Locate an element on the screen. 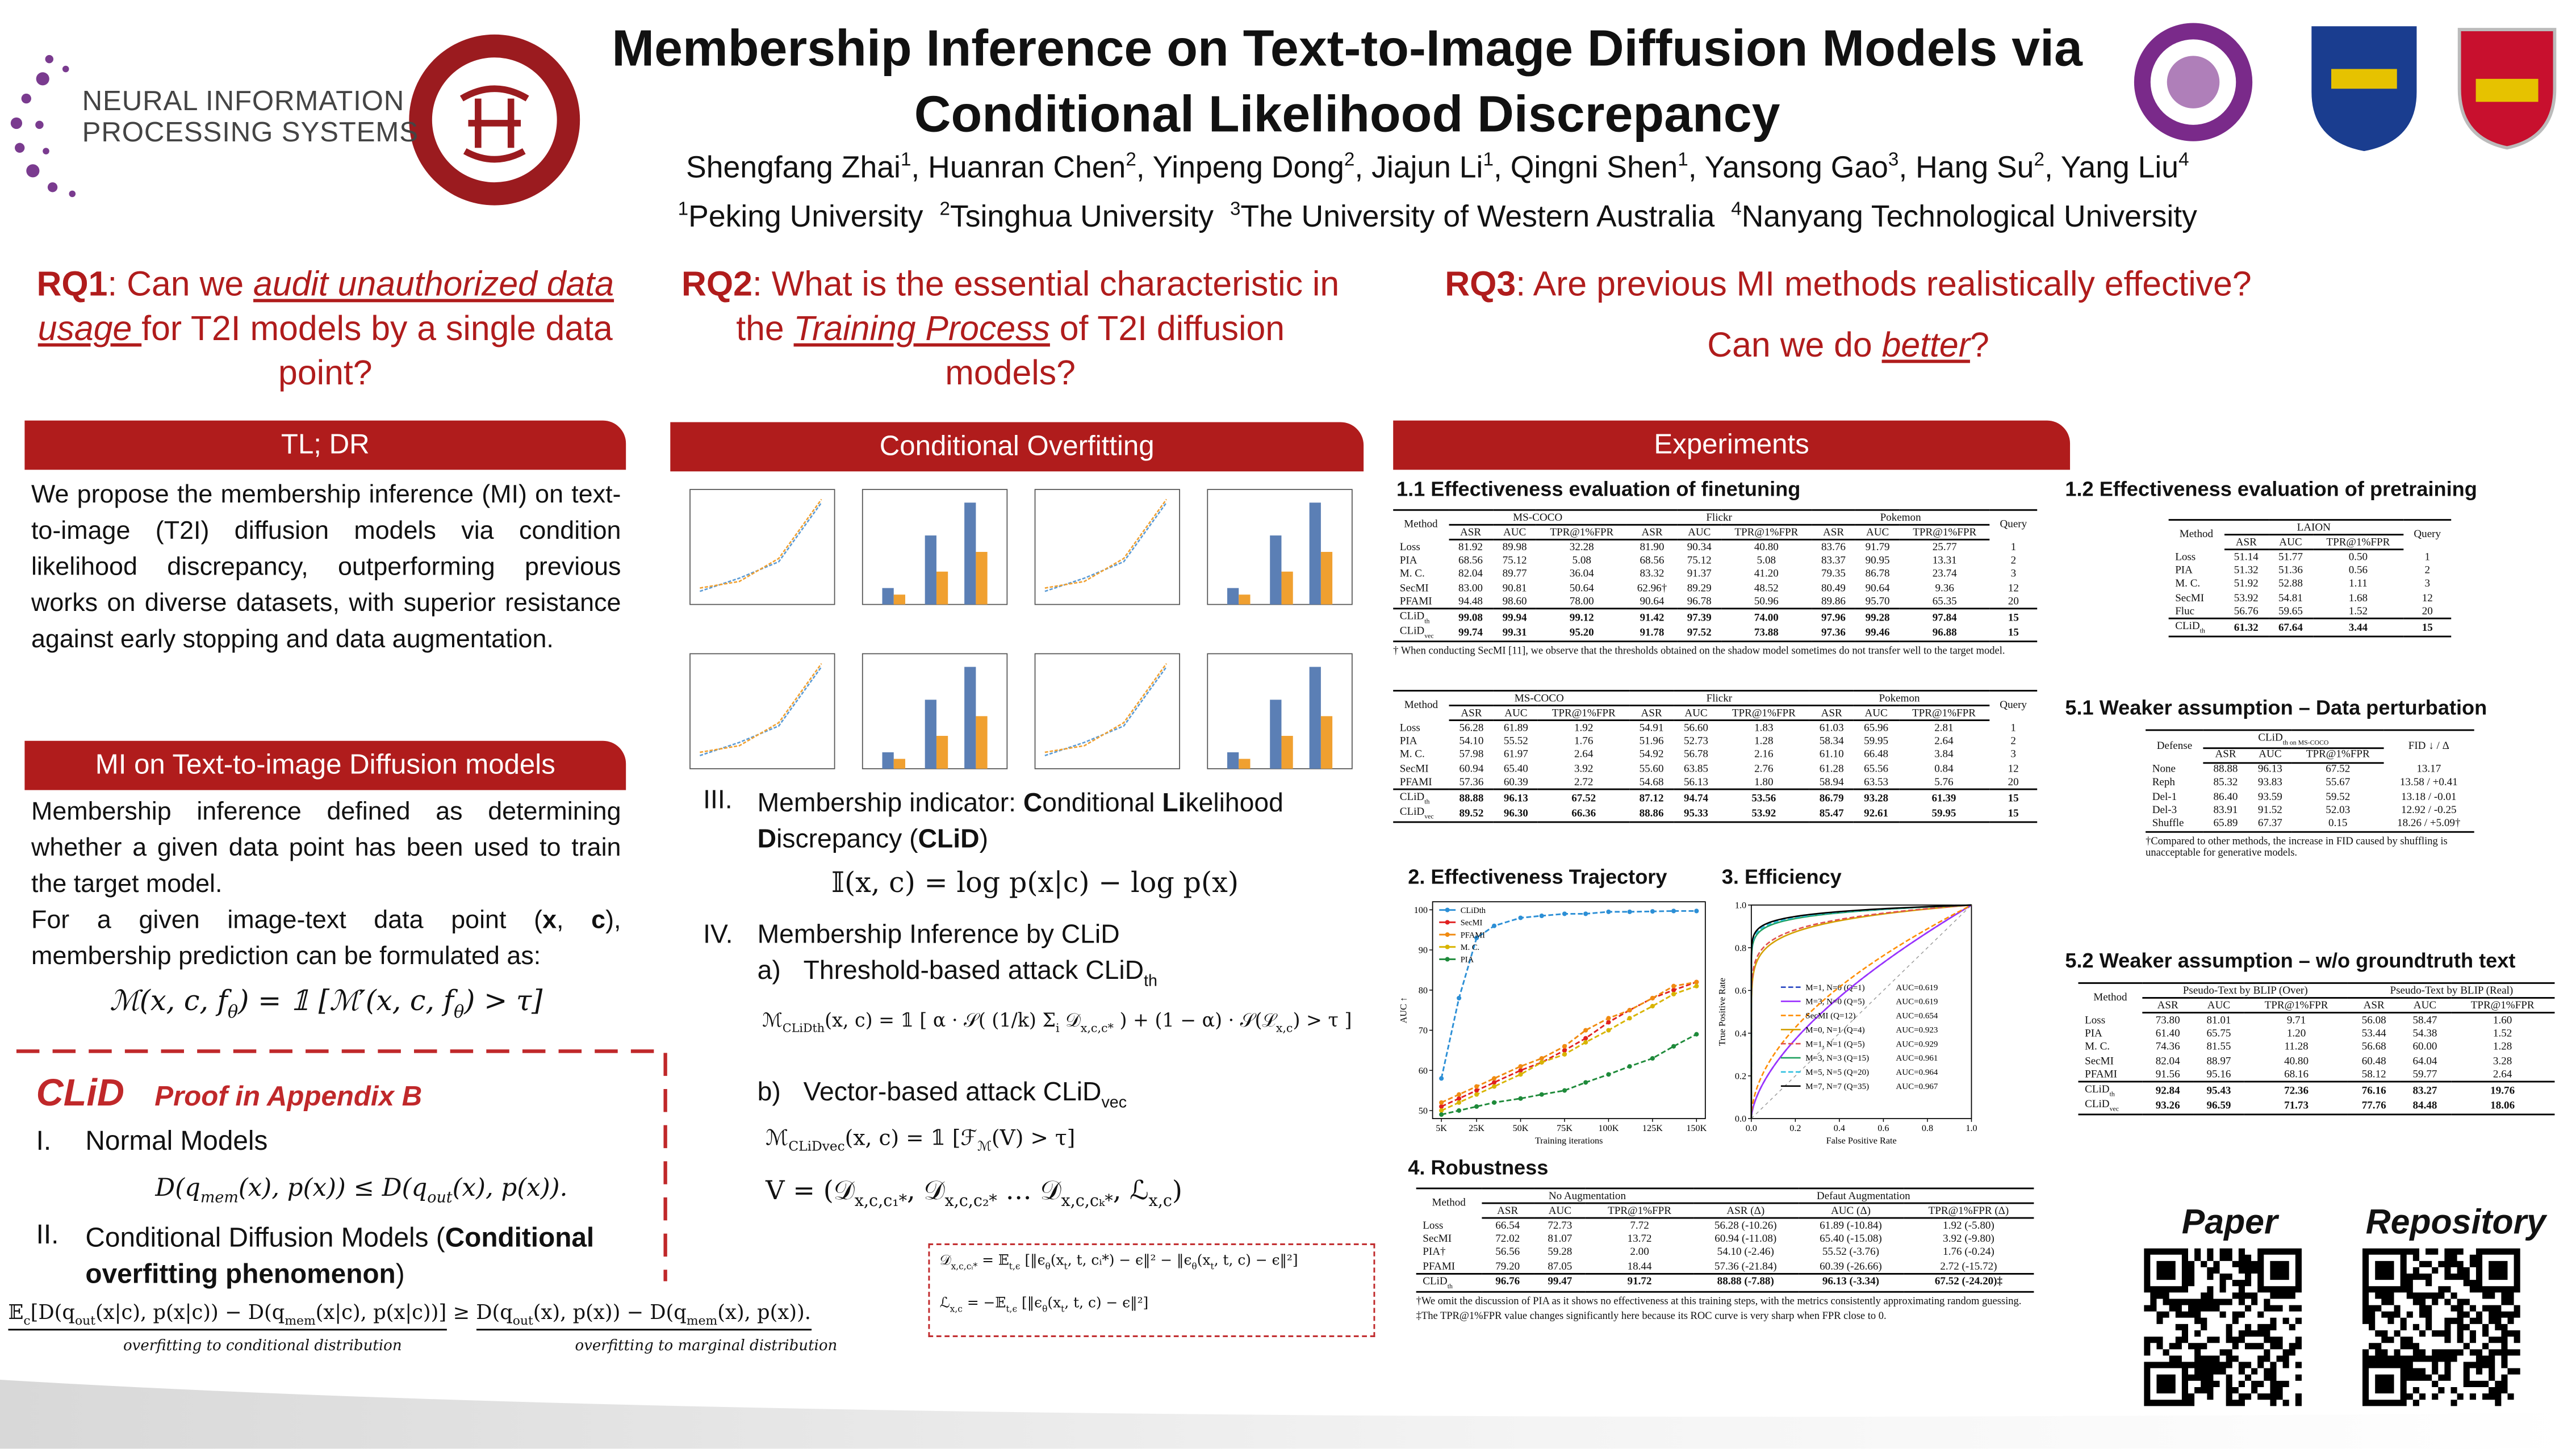 This screenshot has width=2576, height=1449. table-cell: 58.94 is located at coordinates (1831, 782).